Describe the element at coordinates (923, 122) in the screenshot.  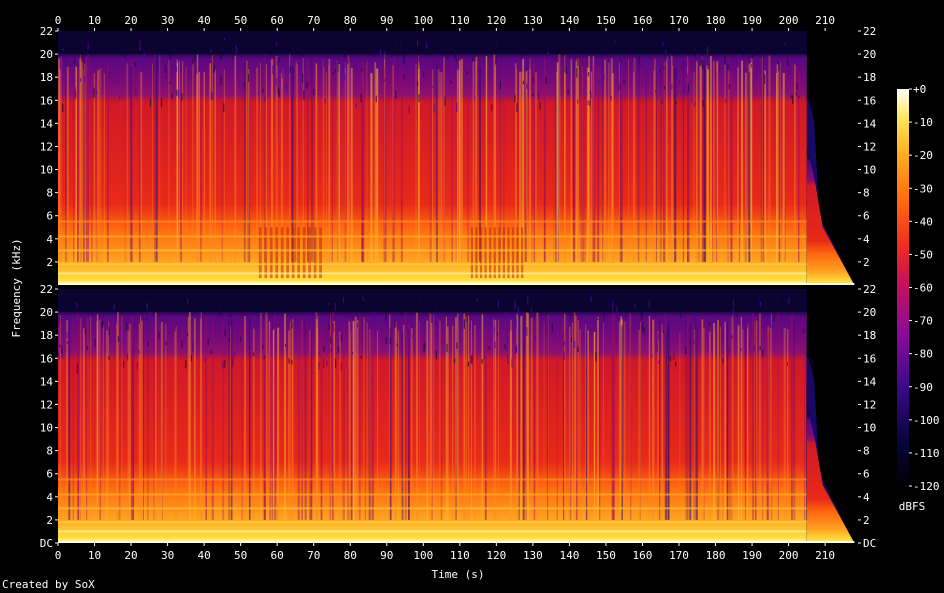
I see `colorbar-tick-label: -10` at that location.